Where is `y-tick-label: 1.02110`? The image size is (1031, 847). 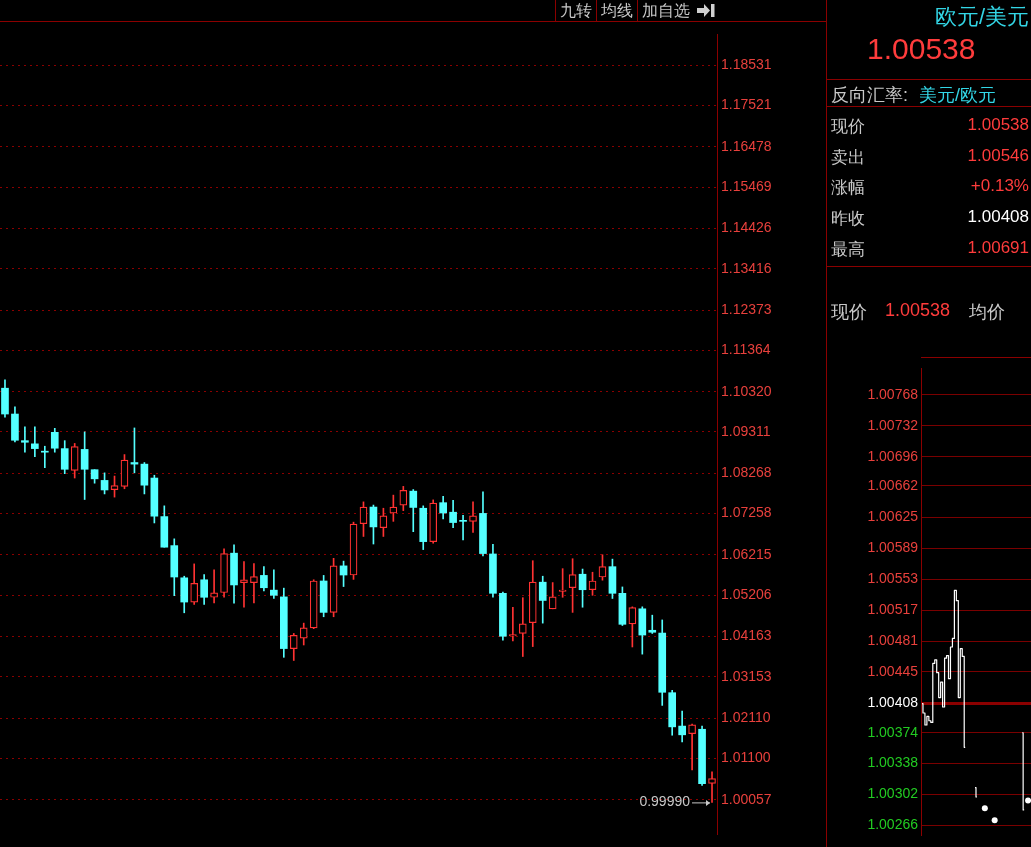
y-tick-label: 1.02110 is located at coordinates (746, 716).